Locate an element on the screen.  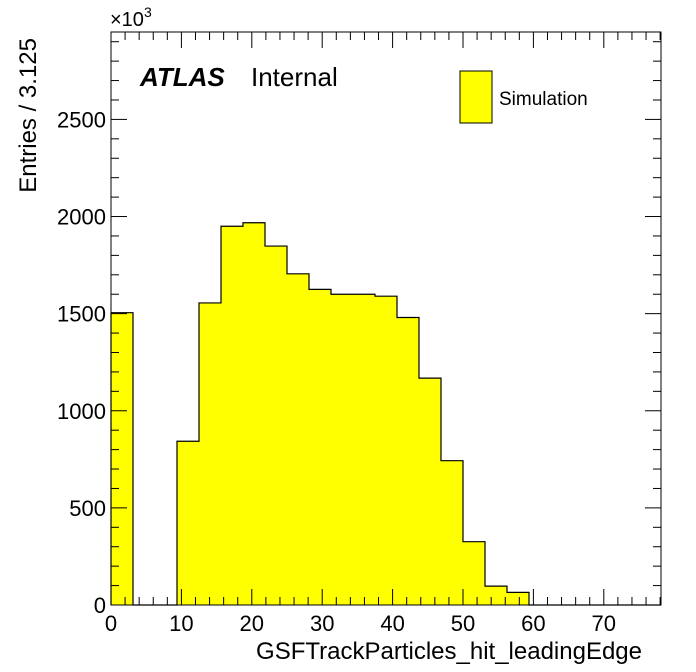
legend-entry-simulation: Simulation is located at coordinates (543, 99).